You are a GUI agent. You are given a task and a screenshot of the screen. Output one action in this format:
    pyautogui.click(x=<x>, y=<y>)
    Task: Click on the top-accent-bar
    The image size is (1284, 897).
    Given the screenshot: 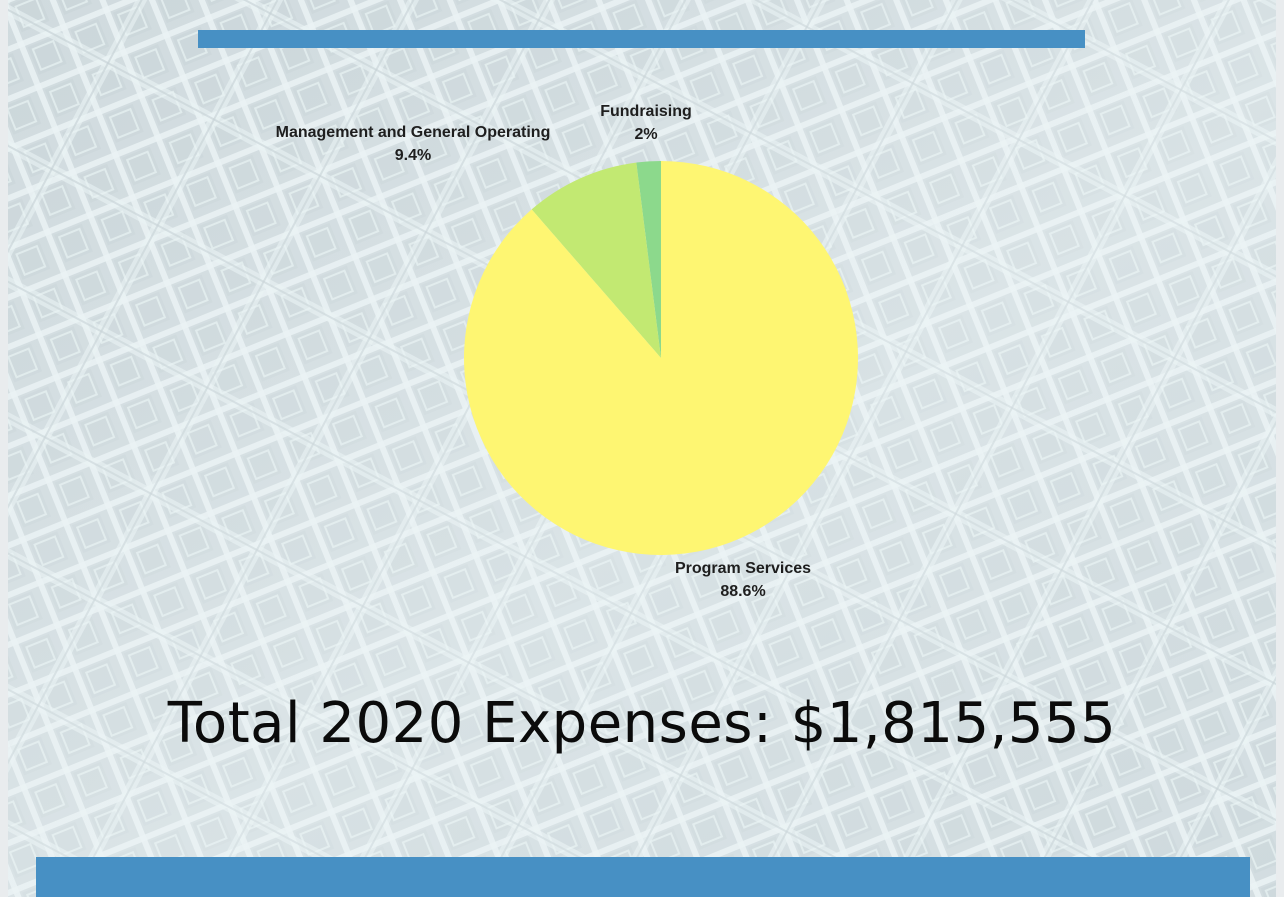 What is the action you would take?
    pyautogui.click(x=641, y=39)
    